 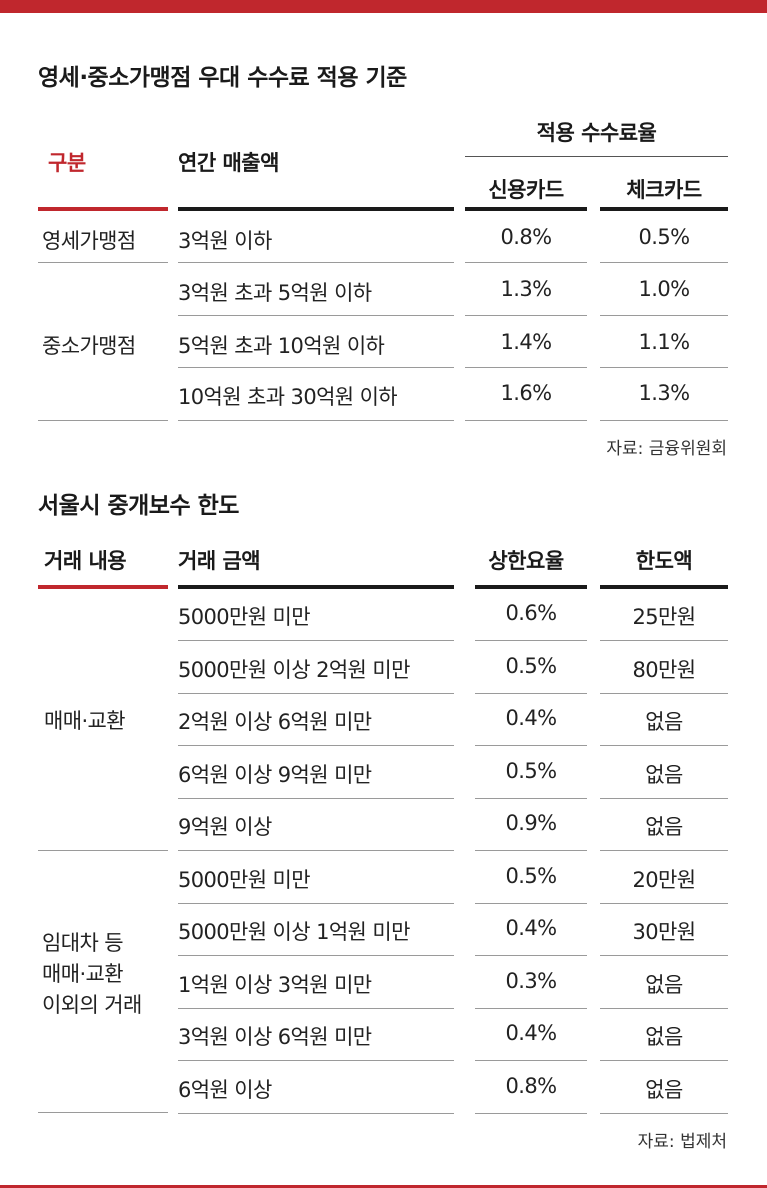 What do you see at coordinates (664, 342) in the screenshot?
I see `row-check-rate: 1.1%` at bounding box center [664, 342].